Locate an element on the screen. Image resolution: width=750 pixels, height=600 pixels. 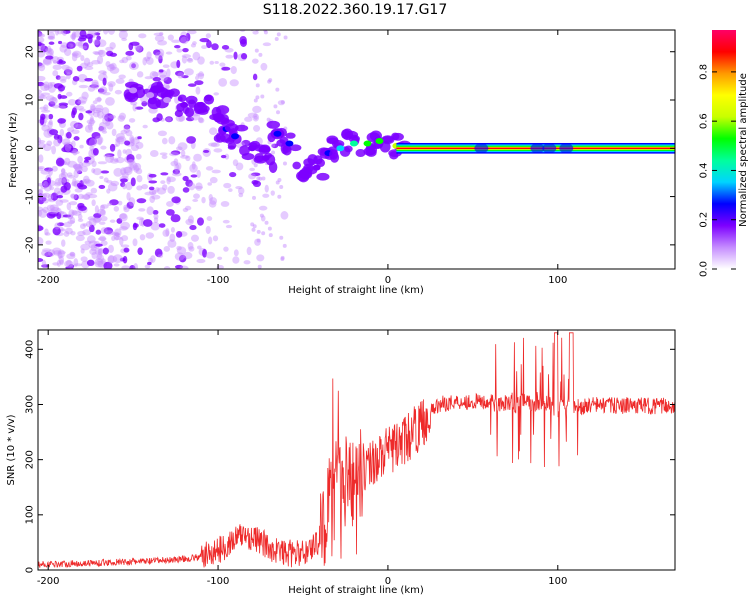
snr-y-axis-label: SNR (10 * v/v) is located at coordinates (11, 449).